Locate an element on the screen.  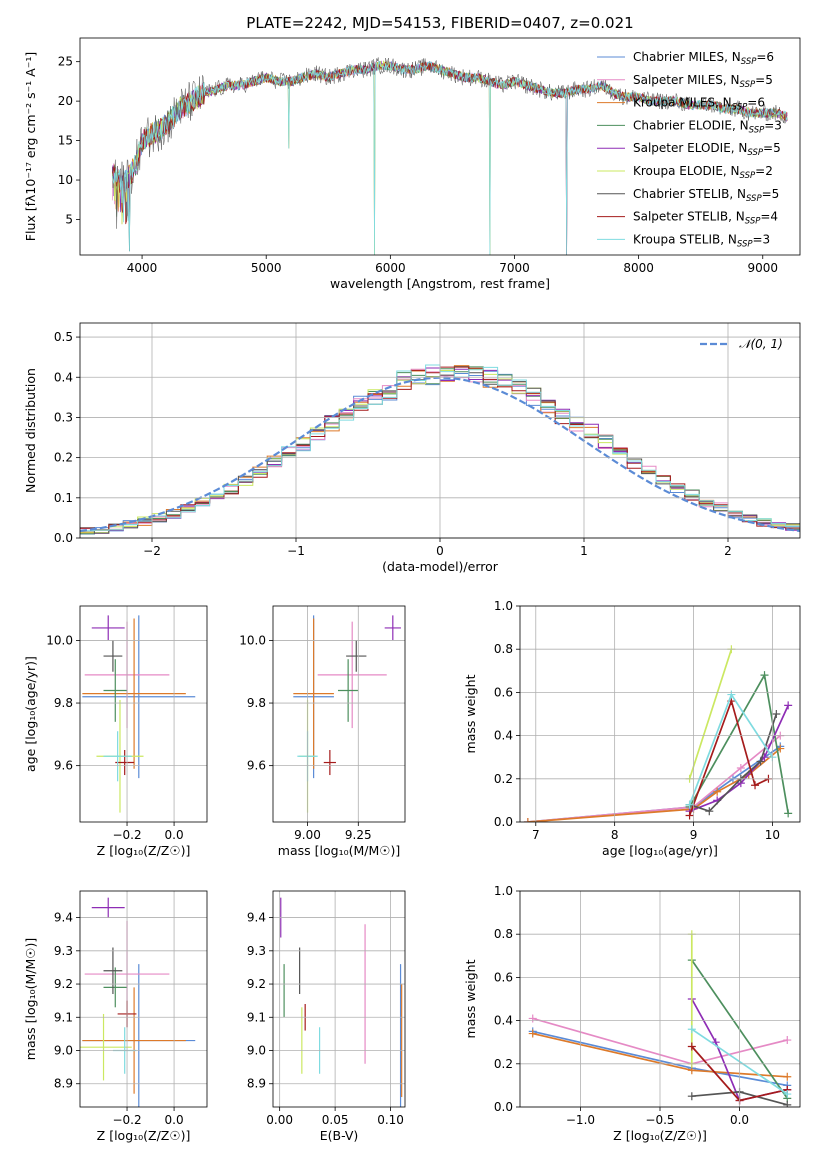
mass_vs_Z-xtick-label: 0.0 is located at coordinates (174, 1120).